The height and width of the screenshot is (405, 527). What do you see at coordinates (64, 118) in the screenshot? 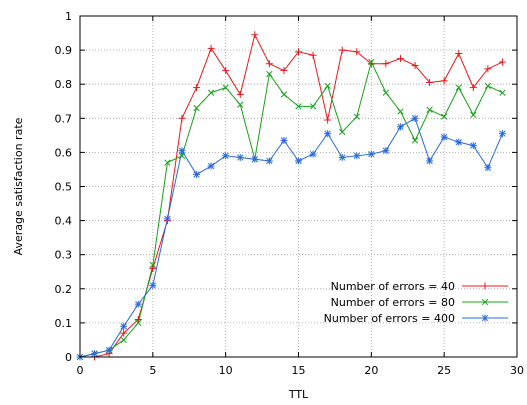
I see `y-tick-label: 0.7` at bounding box center [64, 118].